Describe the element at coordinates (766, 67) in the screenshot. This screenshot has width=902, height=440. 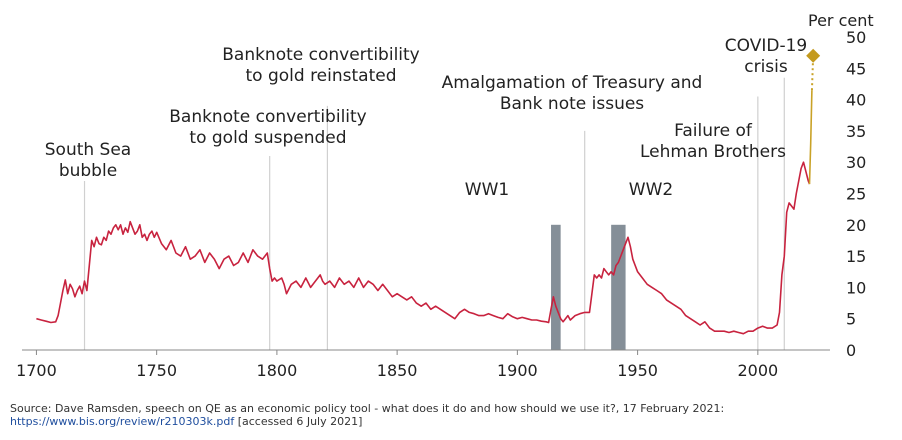
I see `annotation-line: crisis` at that location.